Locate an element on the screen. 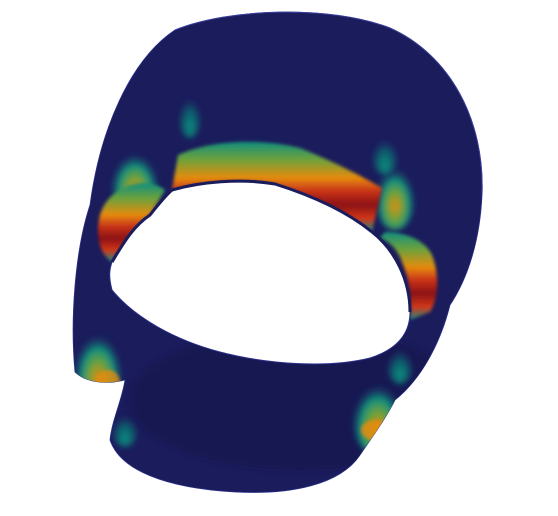 Image resolution: width=558 pixels, height=516 pixels. hot-band-top is located at coordinates (277, 186).